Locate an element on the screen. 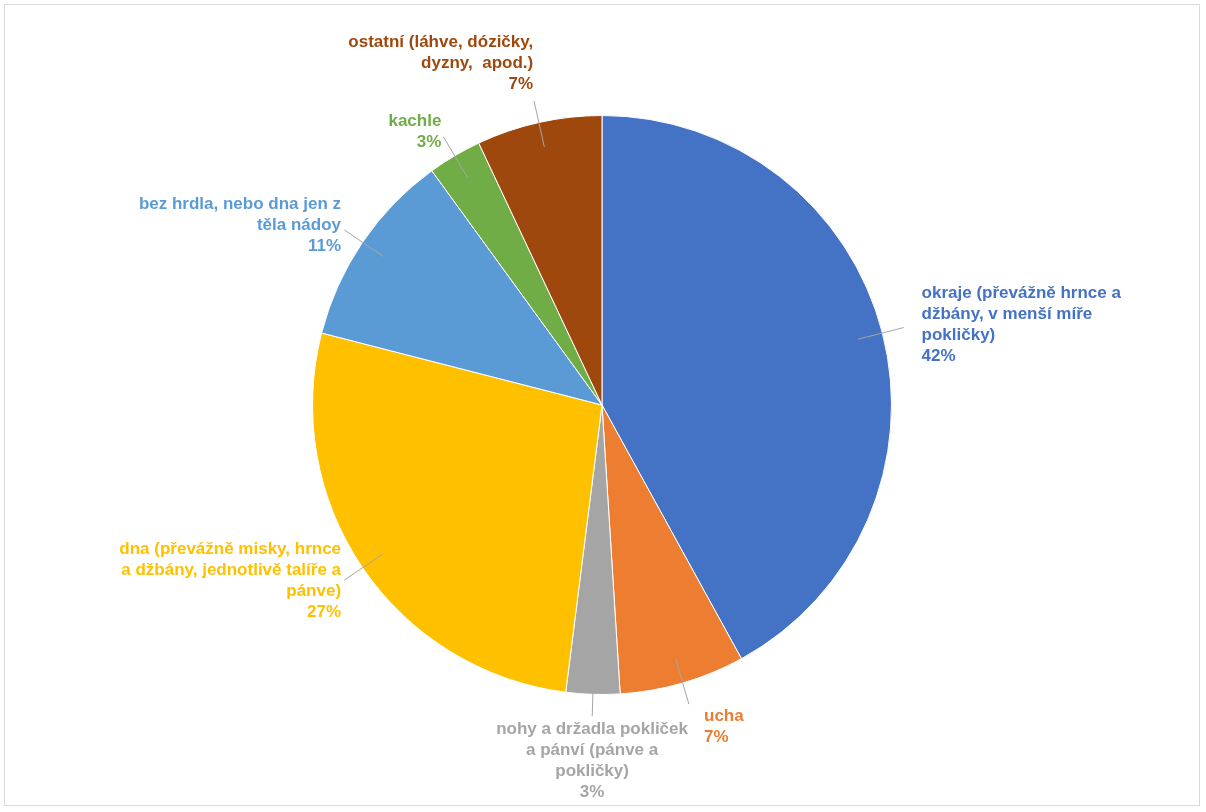  data-label: 42% is located at coordinates (938, 355).